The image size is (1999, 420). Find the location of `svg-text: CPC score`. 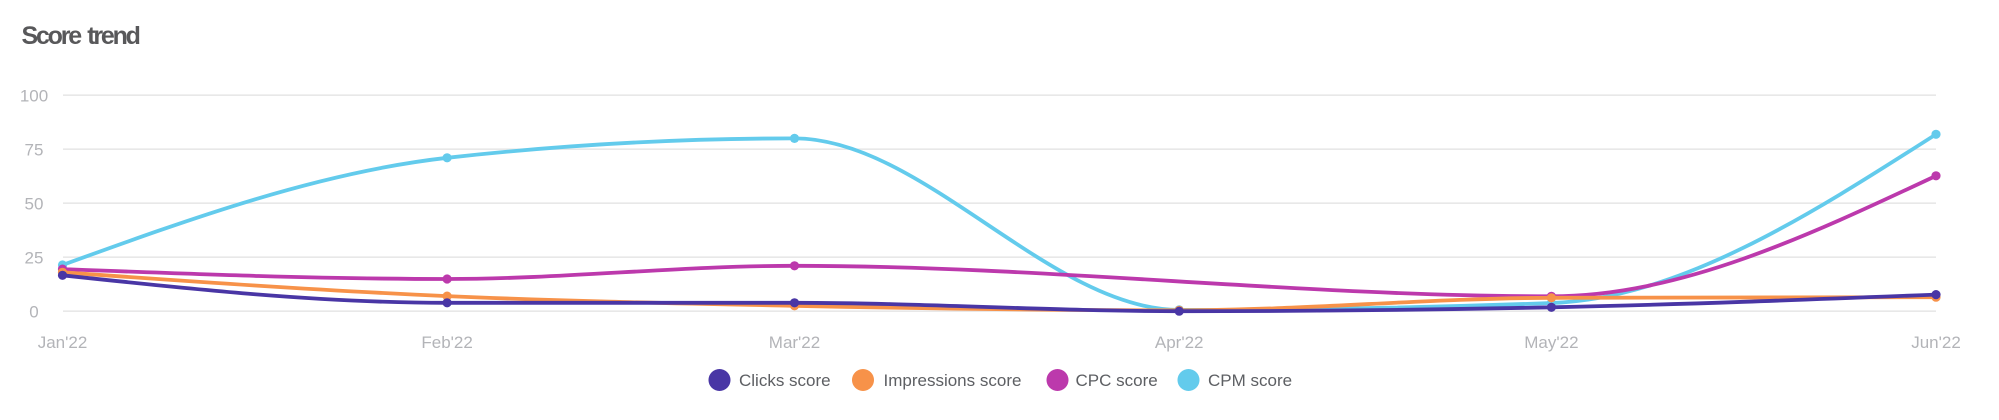

svg-text: CPC score is located at coordinates (1117, 380).